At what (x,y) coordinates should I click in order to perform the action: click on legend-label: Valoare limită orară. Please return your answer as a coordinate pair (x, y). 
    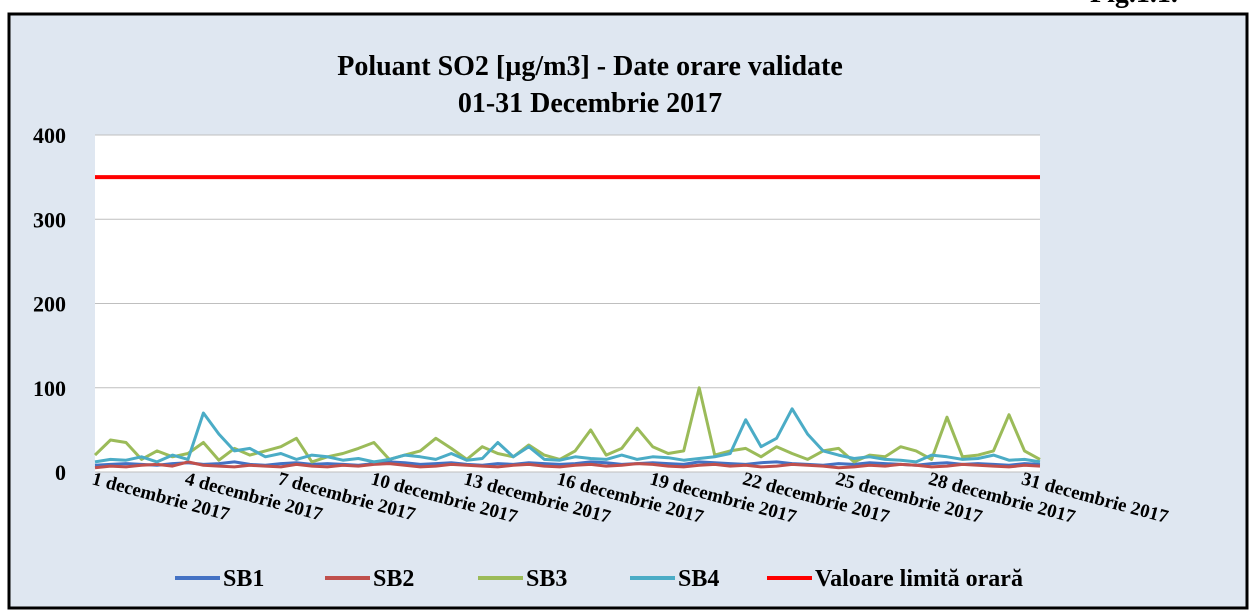
    Looking at the image, I should click on (919, 579).